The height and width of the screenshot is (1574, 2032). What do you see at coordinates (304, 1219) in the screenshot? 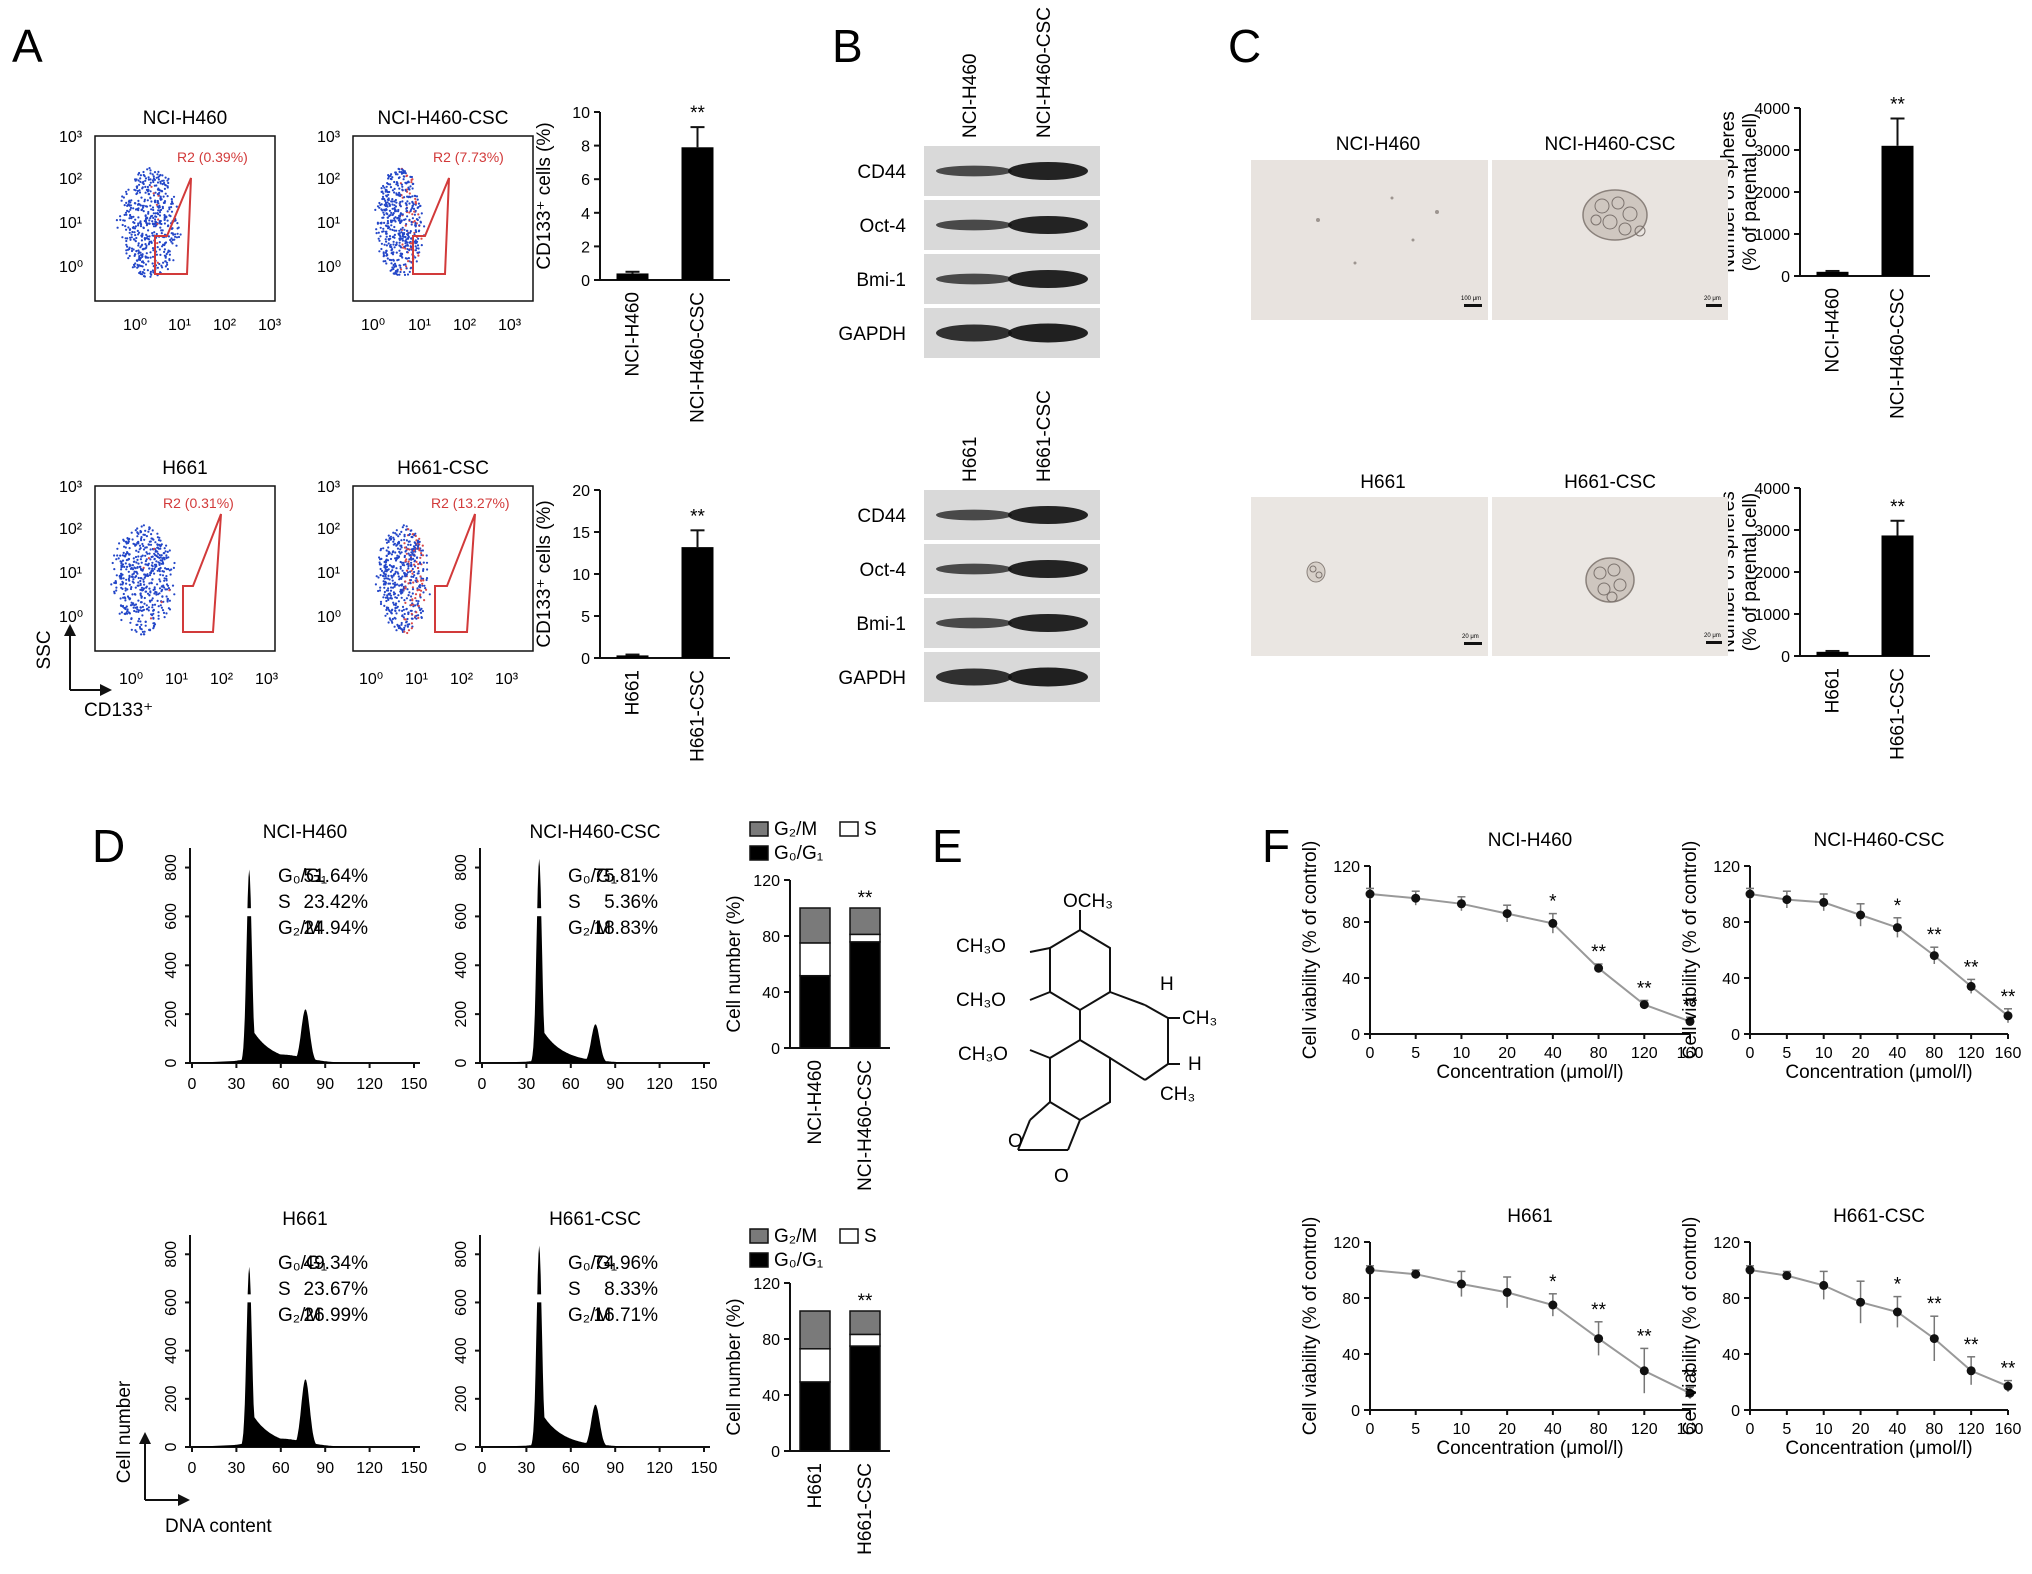
I see `histogram-title: H661` at bounding box center [304, 1219].